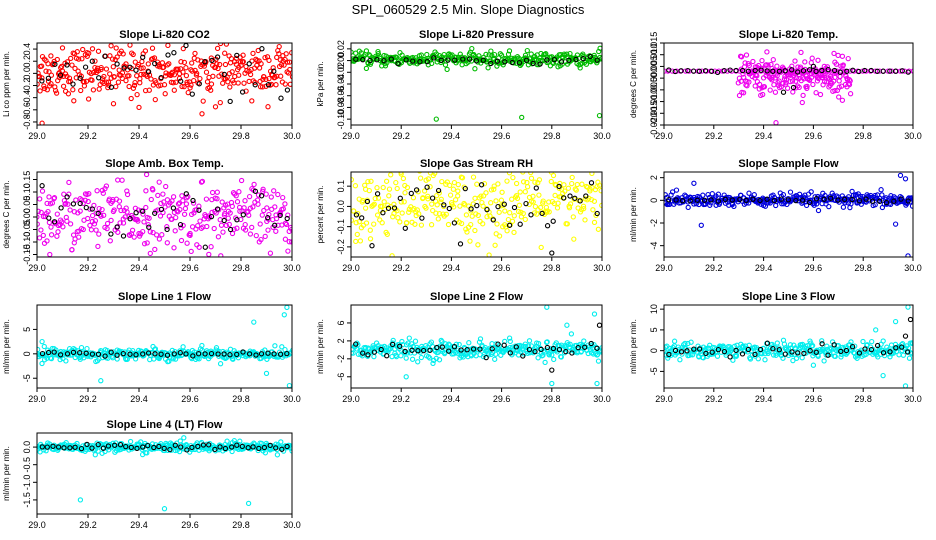 The height and width of the screenshot is (540, 936). Describe the element at coordinates (139, 399) in the screenshot. I see `x-tick-label: 29.4` at that location.